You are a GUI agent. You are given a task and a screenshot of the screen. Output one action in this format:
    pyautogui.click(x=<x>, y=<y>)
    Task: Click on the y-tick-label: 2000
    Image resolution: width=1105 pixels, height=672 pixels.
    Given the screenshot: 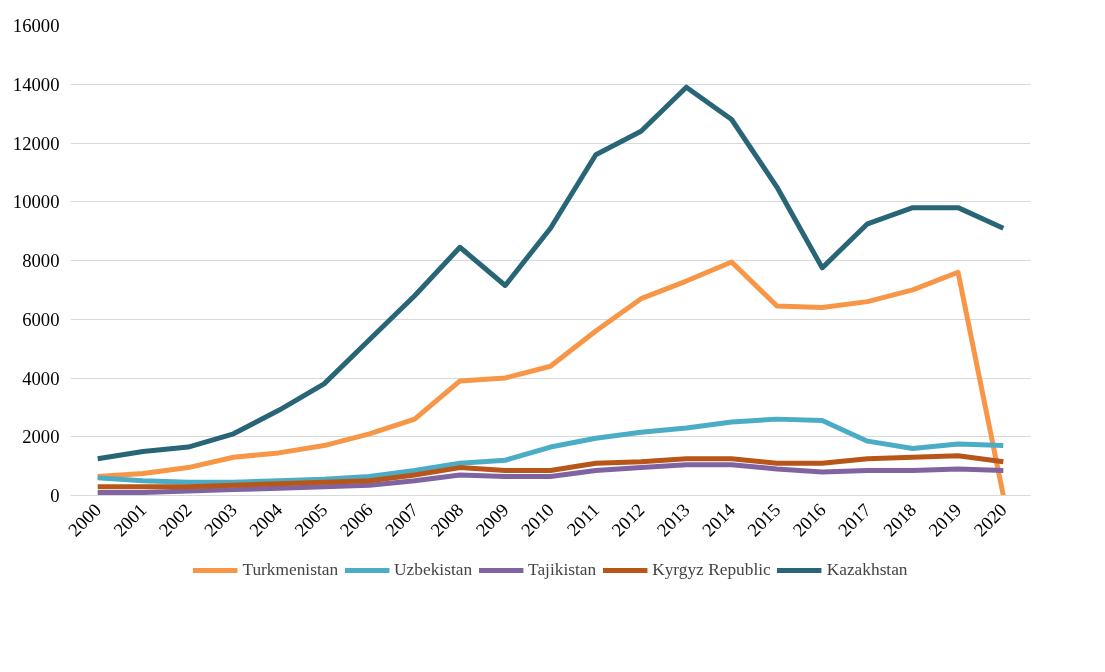 What is the action you would take?
    pyautogui.click(x=41, y=437)
    